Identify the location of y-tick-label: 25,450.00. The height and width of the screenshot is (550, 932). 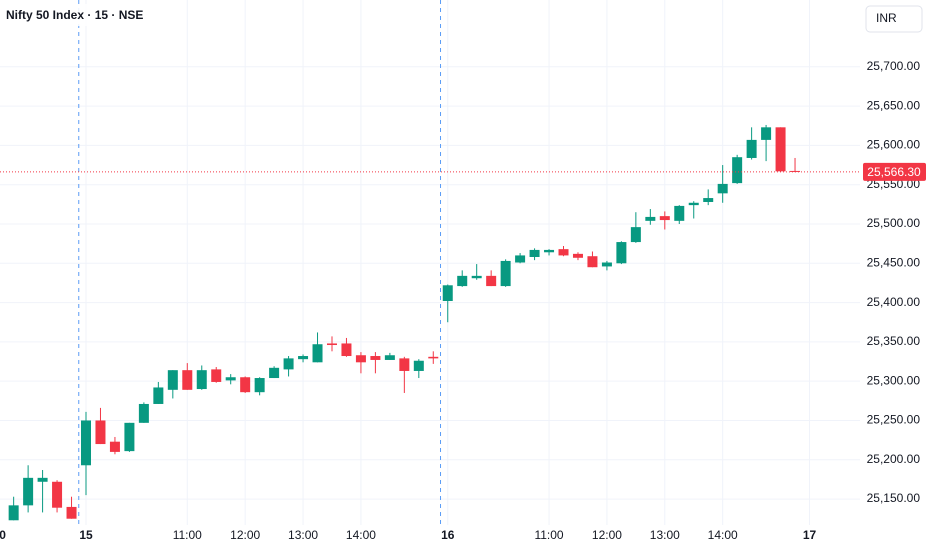
(894, 262).